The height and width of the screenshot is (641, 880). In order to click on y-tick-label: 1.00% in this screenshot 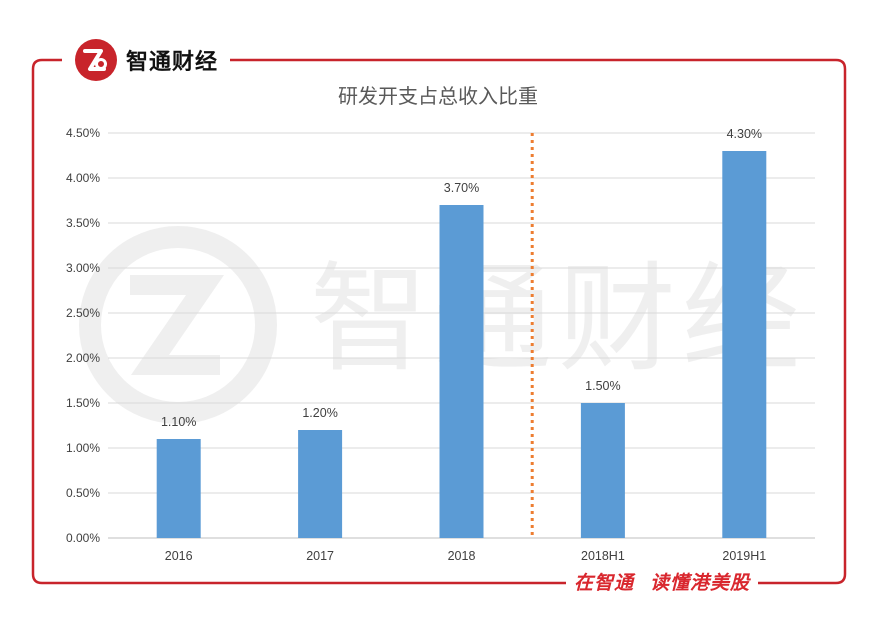, I will do `click(83, 448)`.